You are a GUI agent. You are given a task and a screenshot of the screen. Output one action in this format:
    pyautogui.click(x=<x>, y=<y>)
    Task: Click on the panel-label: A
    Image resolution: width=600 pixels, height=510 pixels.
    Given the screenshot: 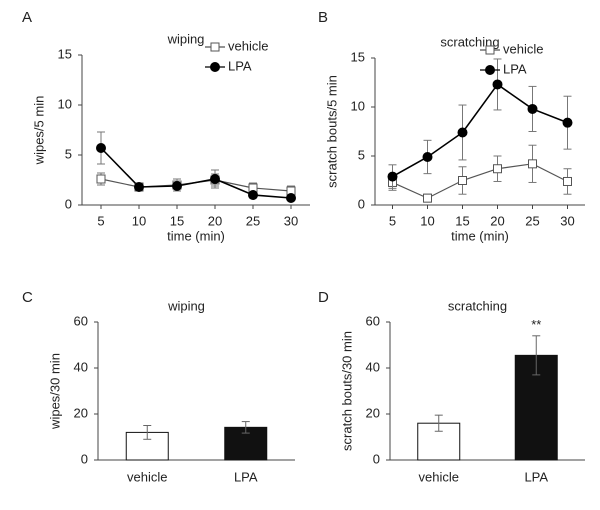 What is the action you would take?
    pyautogui.click(x=27, y=17)
    